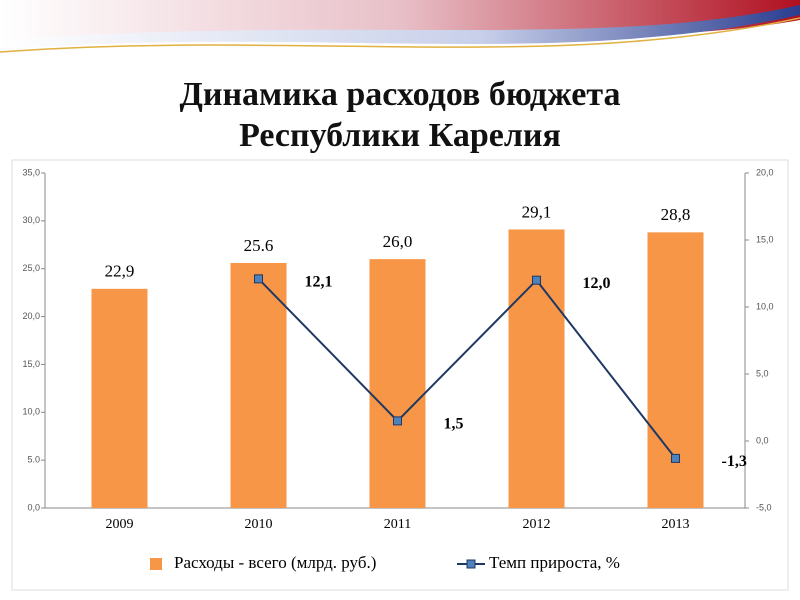 The image size is (800, 600). Describe the element at coordinates (454, 424) in the screenshot. I see `line-value-label: 1,5` at that location.